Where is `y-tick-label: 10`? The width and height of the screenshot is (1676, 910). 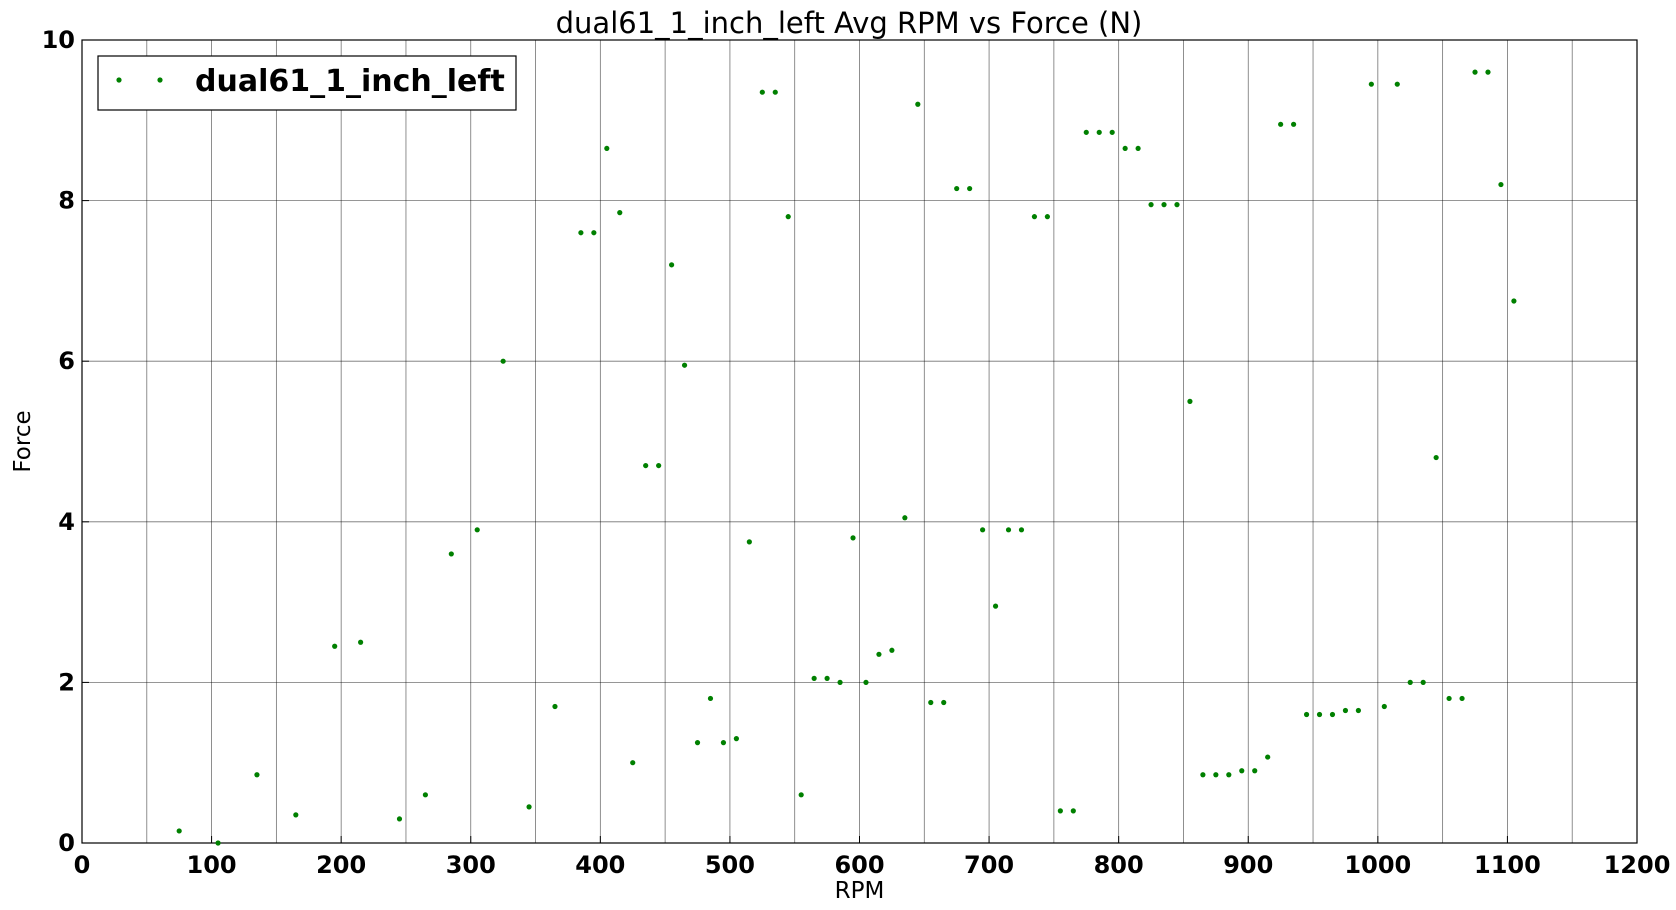 y-tick-label: 10 is located at coordinates (58, 40).